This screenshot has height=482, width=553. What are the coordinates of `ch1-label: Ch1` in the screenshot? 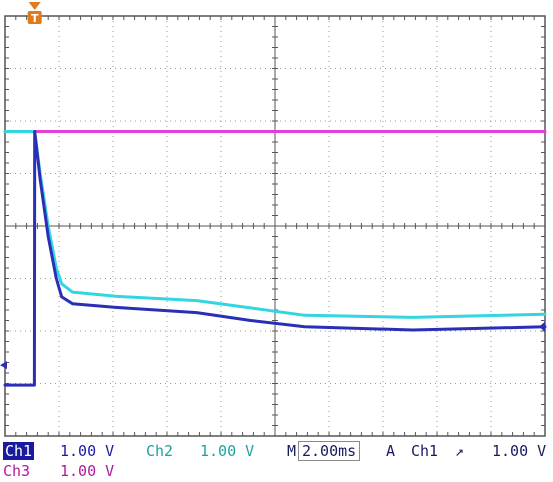 It's located at (19, 451).